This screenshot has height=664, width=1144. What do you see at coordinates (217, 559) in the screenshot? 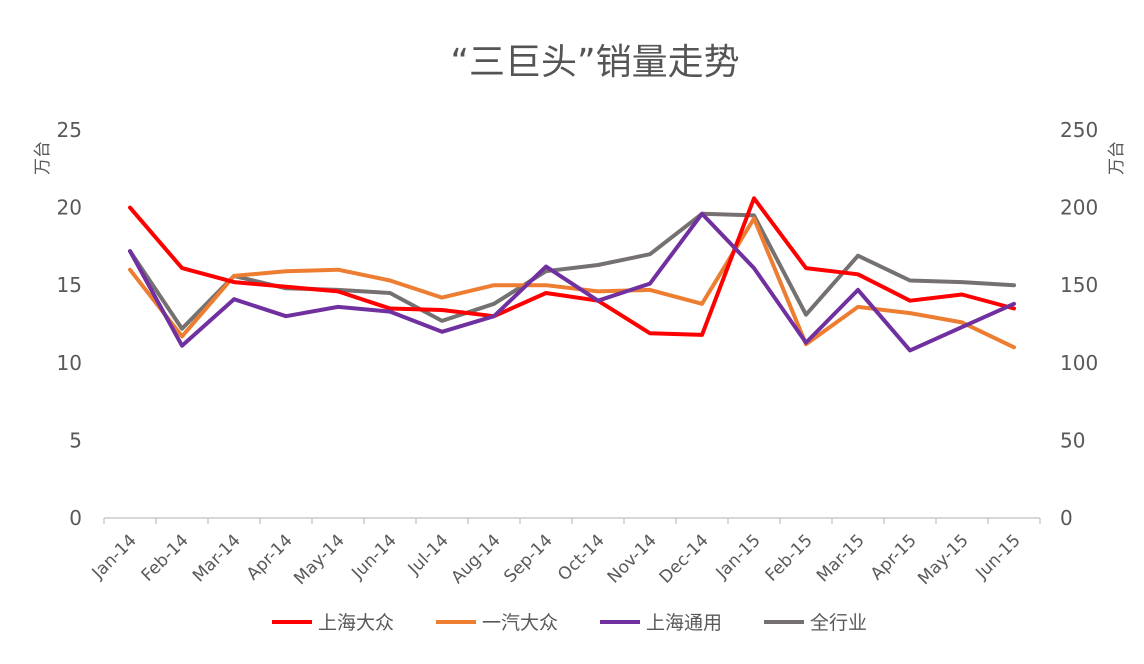
I see `x-tick-label: Mar-14` at bounding box center [217, 559].